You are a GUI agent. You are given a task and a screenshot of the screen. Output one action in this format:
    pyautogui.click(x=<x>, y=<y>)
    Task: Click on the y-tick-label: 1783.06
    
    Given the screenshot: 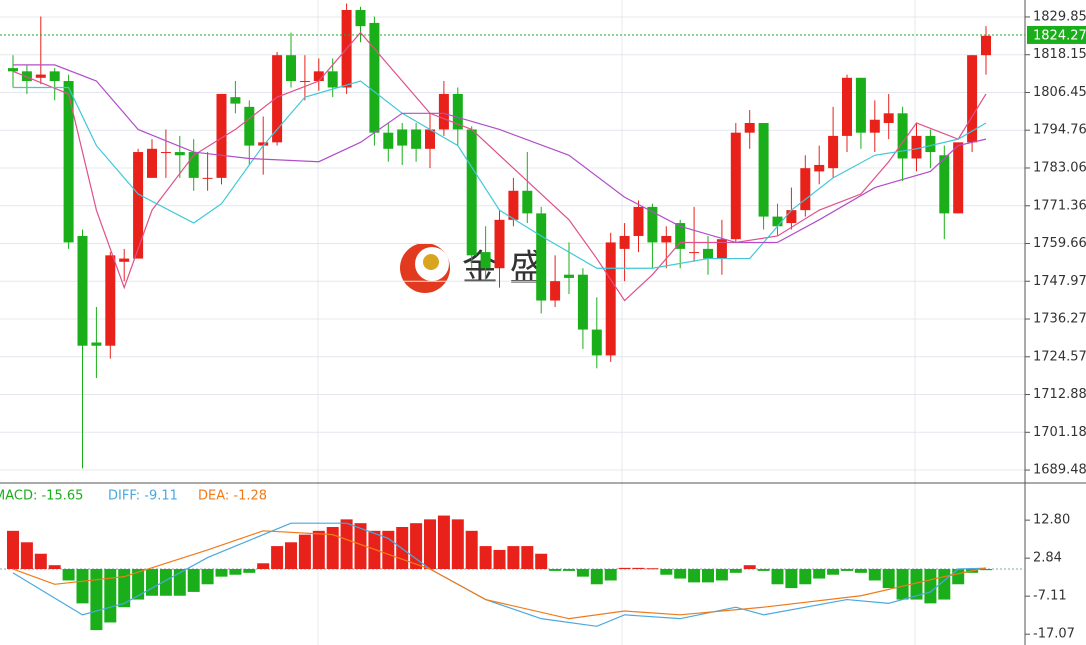 What is the action you would take?
    pyautogui.click(x=1059, y=167)
    